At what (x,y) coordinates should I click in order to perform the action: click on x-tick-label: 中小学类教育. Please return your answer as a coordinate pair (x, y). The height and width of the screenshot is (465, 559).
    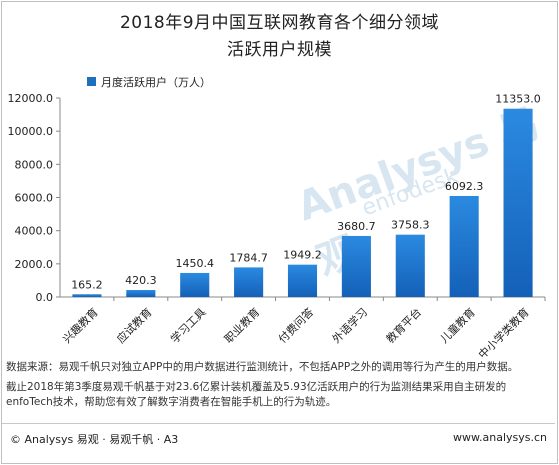
    Looking at the image, I should click on (503, 332).